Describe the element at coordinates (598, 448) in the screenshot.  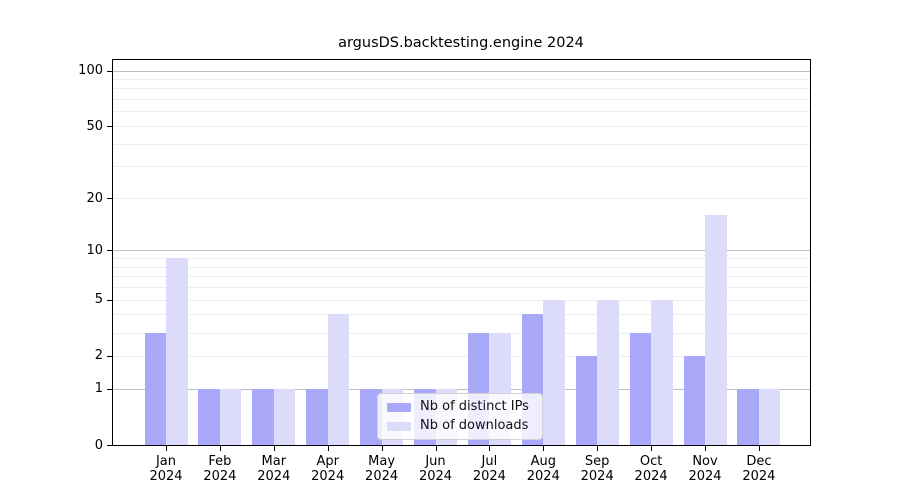
I see `x-tick-sep` at that location.